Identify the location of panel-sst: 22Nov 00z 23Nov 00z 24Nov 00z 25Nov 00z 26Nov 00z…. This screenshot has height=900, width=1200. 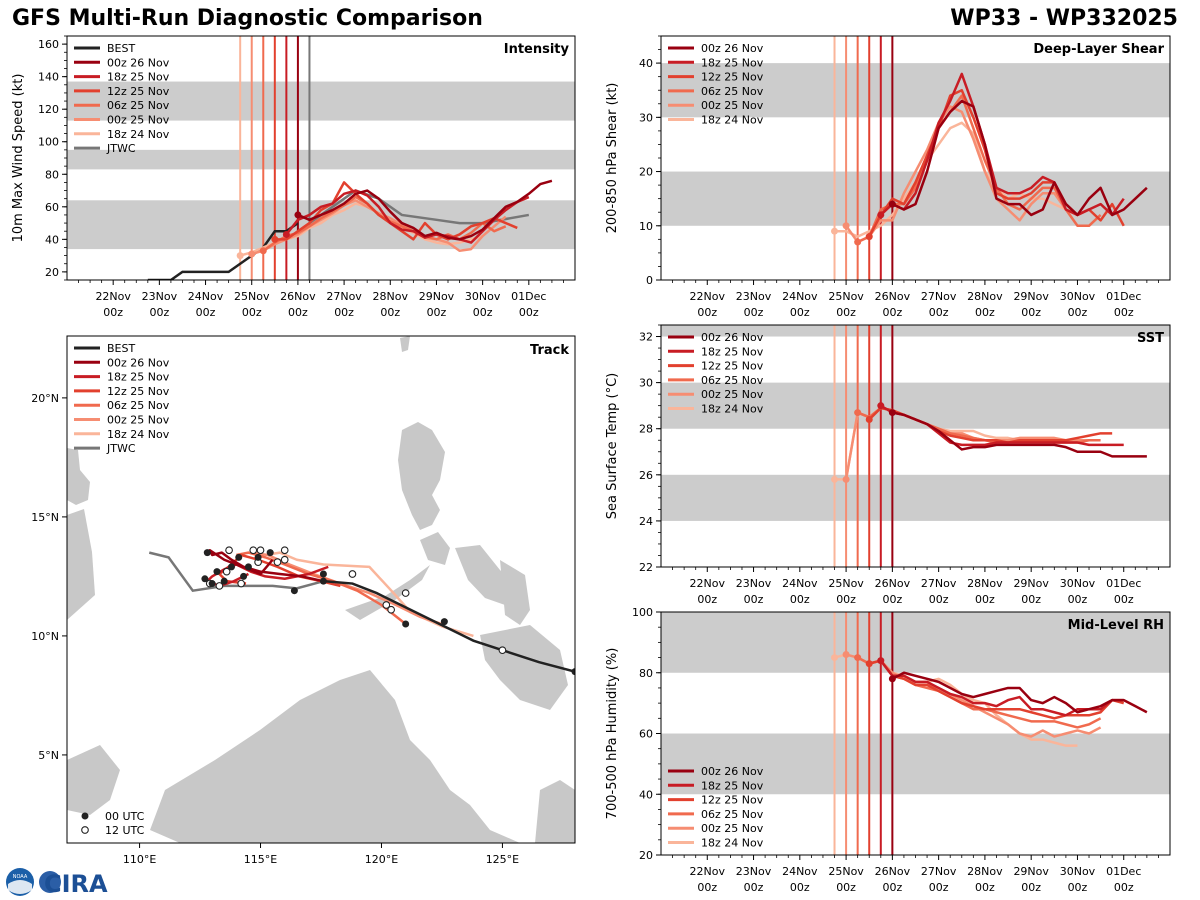
(888, 465).